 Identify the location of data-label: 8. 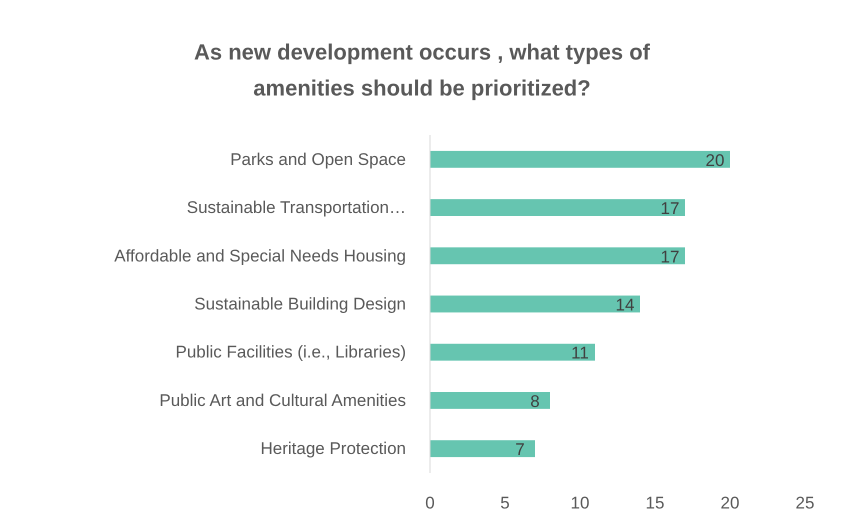
(535, 401).